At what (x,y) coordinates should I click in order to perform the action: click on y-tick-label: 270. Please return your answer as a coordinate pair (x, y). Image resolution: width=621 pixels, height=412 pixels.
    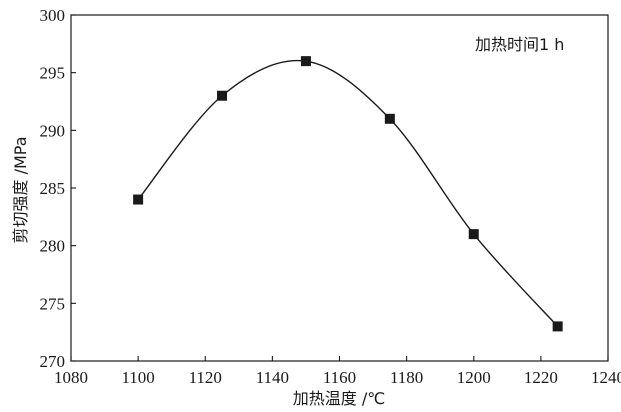
    Looking at the image, I should click on (53, 361).